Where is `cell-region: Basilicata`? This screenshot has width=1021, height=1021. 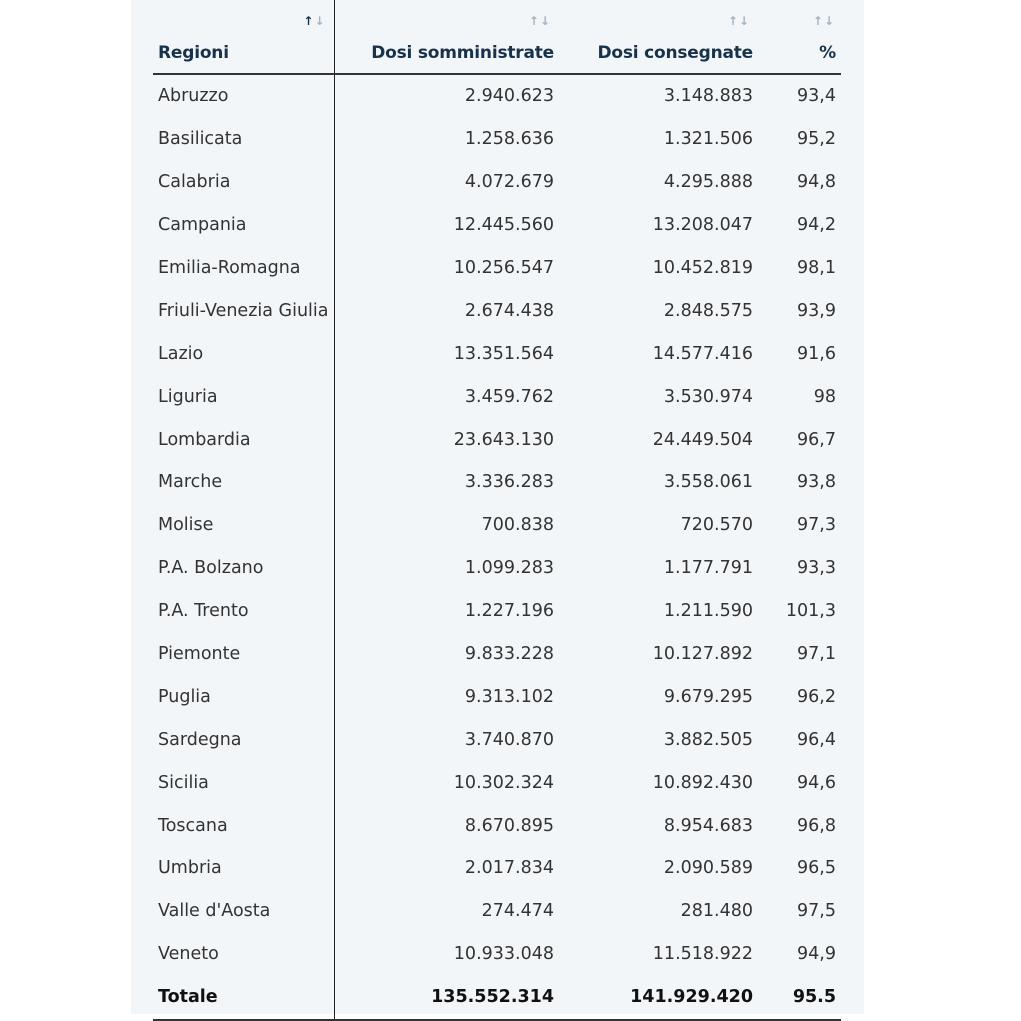
cell-region: Basilicata is located at coordinates (244, 139).